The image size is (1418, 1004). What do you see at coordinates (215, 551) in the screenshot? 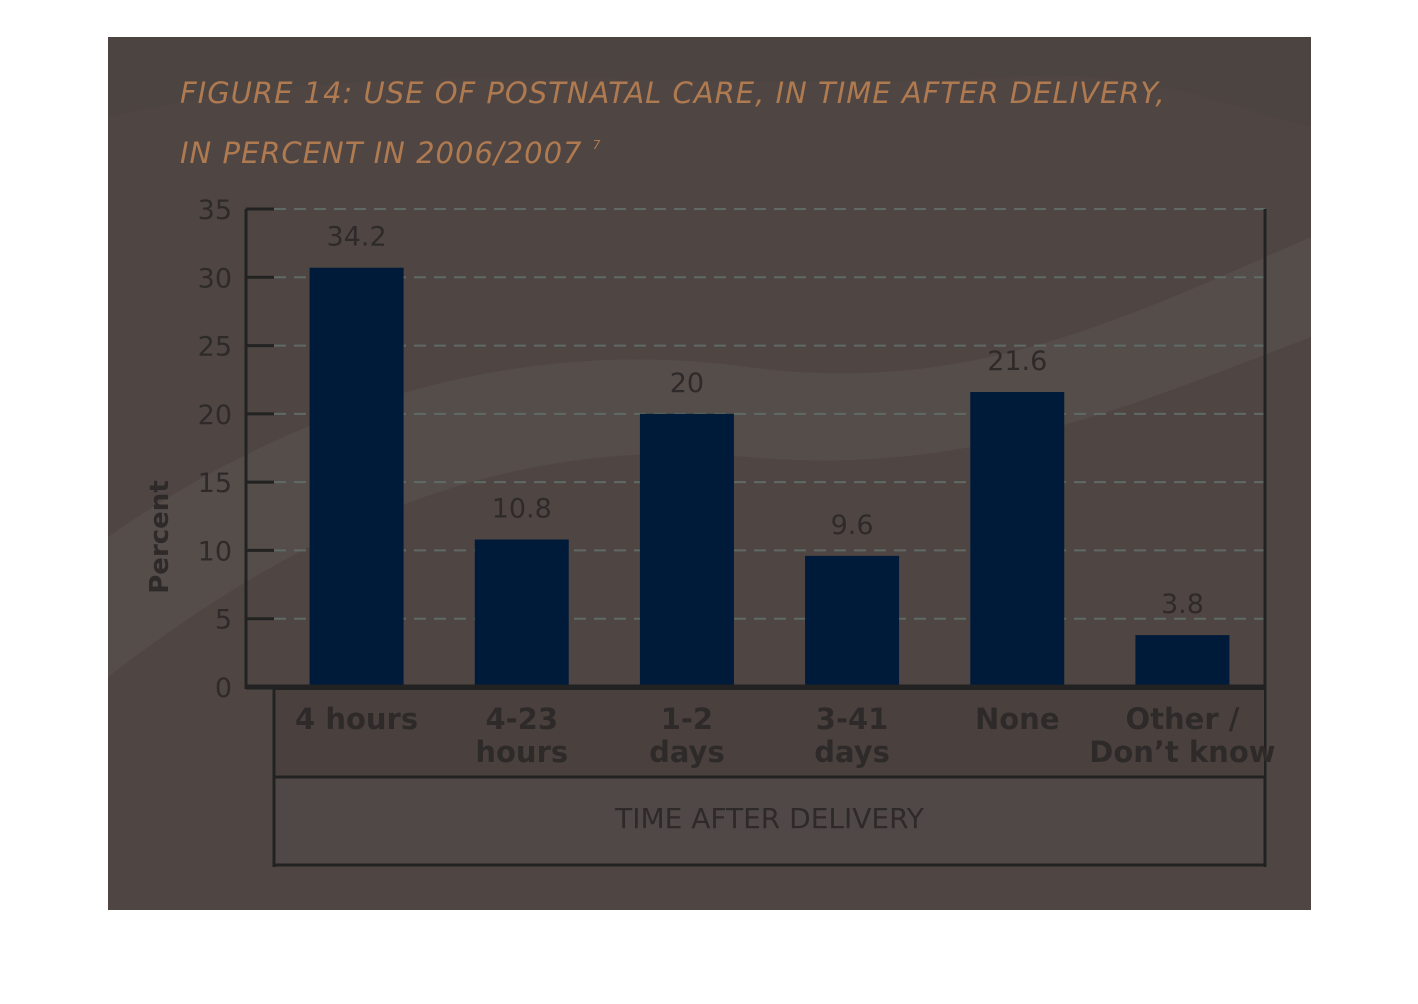
I see `y-tick-label: 10` at bounding box center [215, 551].